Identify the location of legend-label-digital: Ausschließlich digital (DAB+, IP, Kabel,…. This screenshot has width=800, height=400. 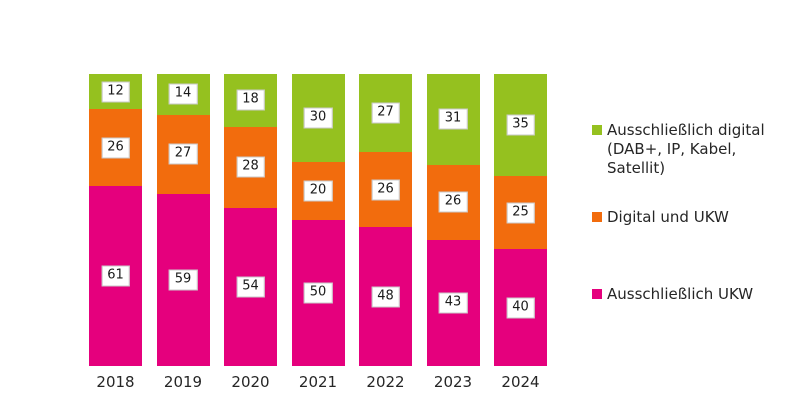
(686, 149).